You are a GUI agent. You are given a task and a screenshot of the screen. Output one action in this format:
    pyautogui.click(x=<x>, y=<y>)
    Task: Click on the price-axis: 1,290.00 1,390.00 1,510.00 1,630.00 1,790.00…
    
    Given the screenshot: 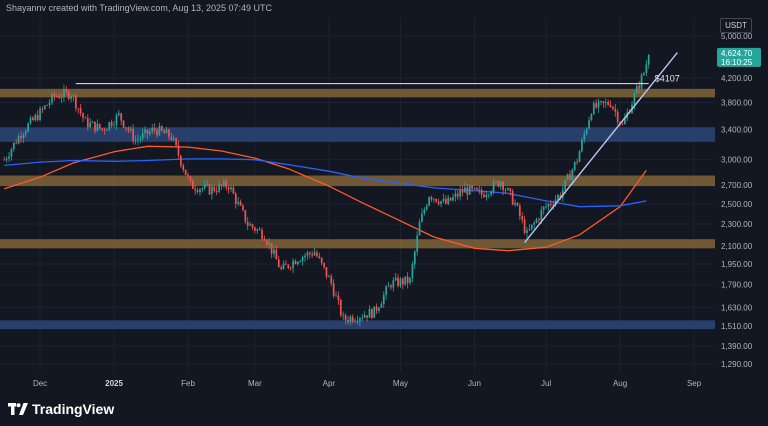 What is the action you would take?
    pyautogui.click(x=741, y=213)
    